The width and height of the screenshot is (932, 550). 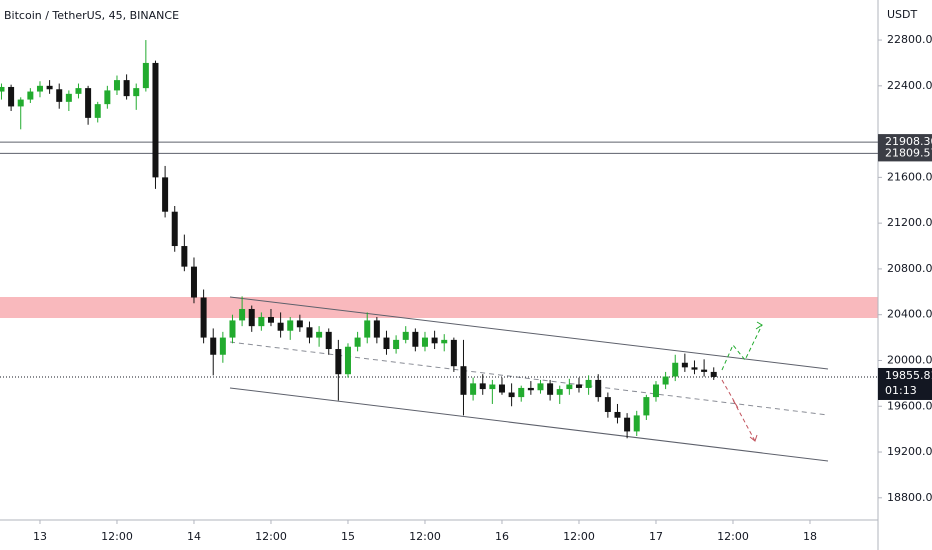 I want to click on channel-upper, so click(x=529, y=333).